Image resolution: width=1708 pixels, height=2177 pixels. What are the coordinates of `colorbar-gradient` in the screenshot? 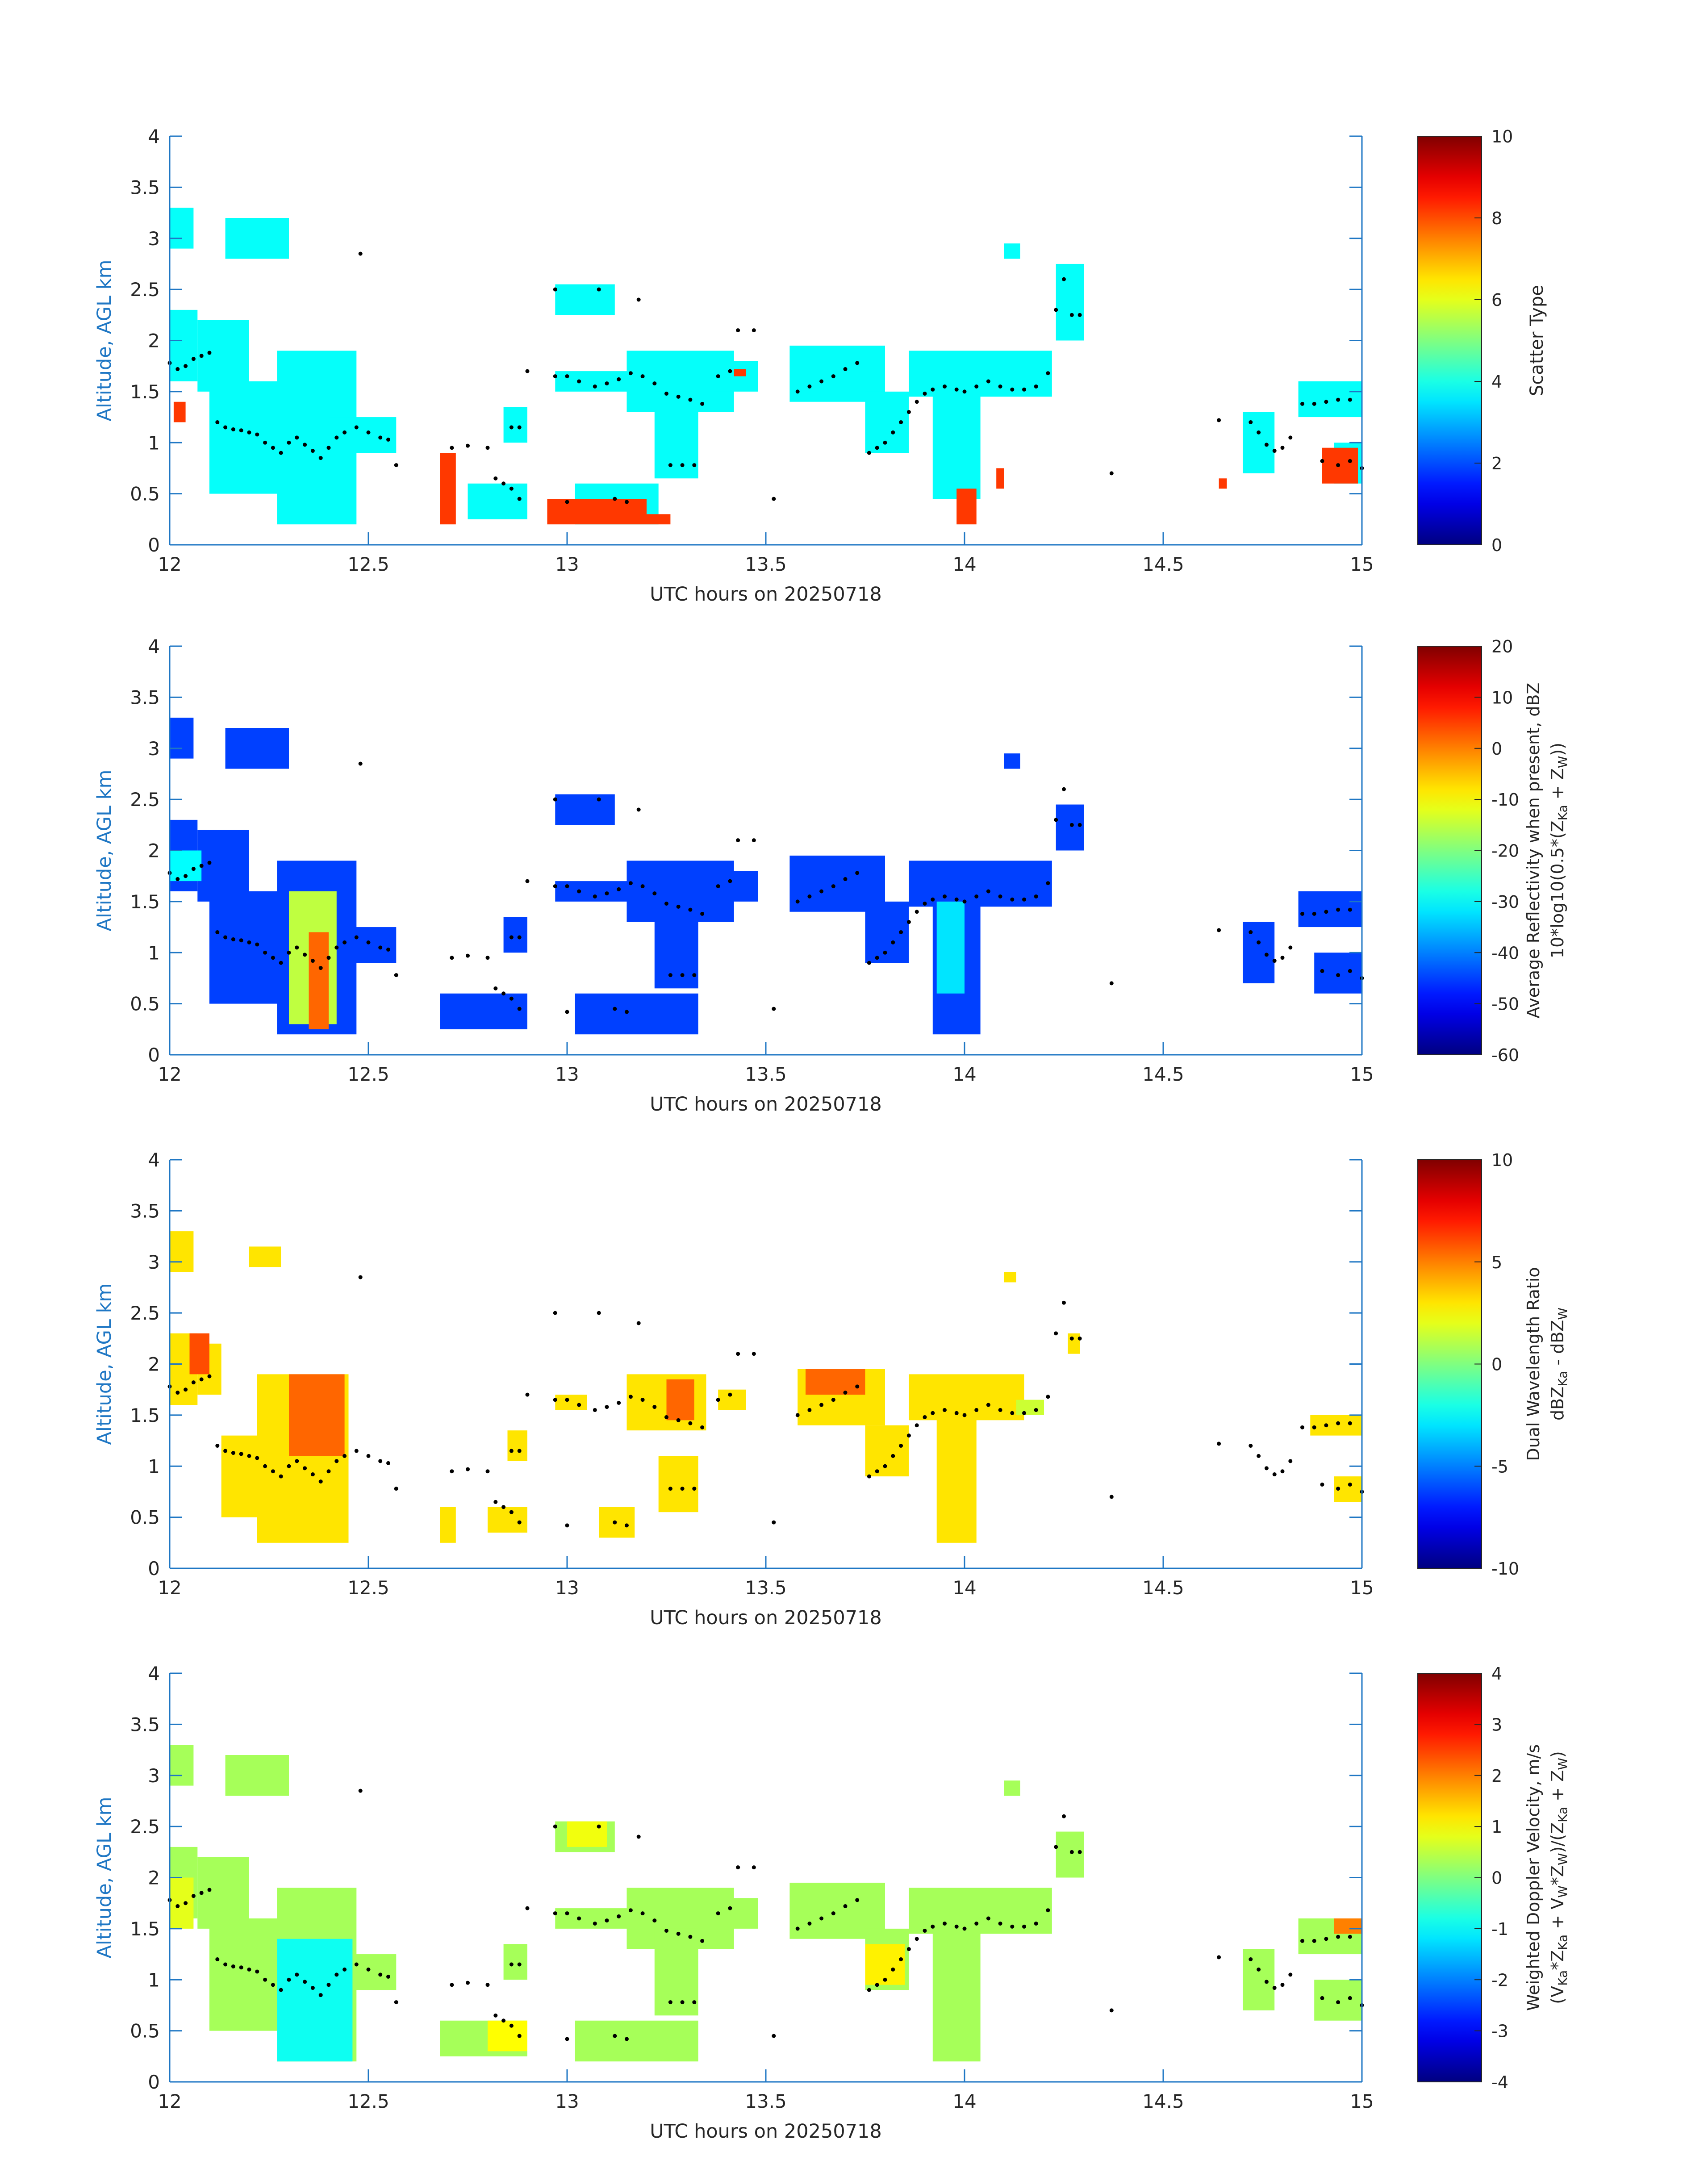 It's located at (1449, 850).